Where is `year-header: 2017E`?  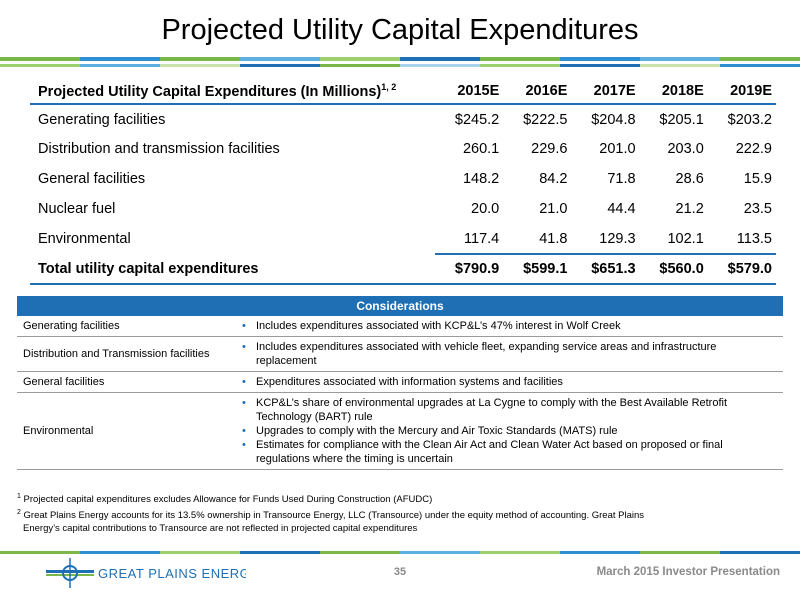 year-header: 2017E is located at coordinates (614, 90).